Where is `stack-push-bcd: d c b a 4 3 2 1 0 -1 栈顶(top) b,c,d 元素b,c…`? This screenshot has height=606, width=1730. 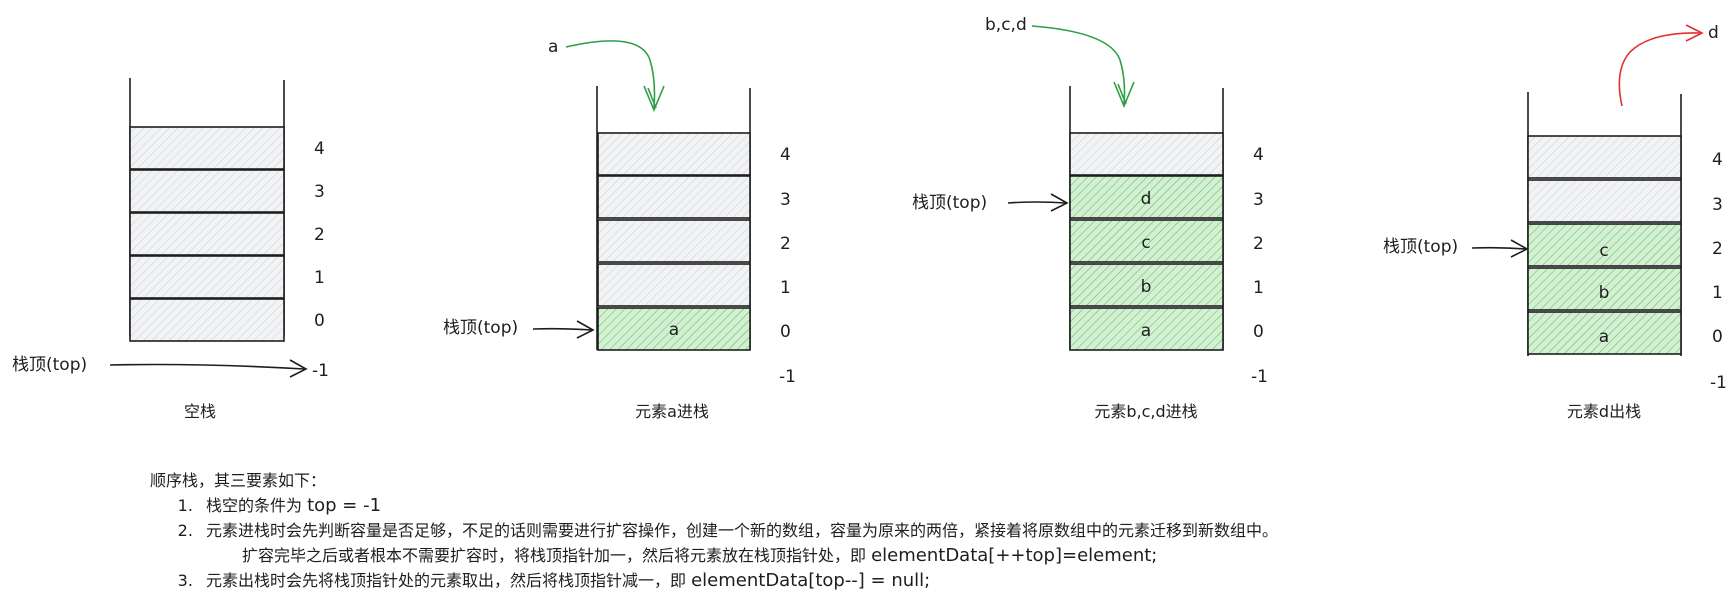 stack-push-bcd: d c b a 4 3 2 1 0 -1 栈顶(top) b,c,d 元素b,c… is located at coordinates (1090, 218).